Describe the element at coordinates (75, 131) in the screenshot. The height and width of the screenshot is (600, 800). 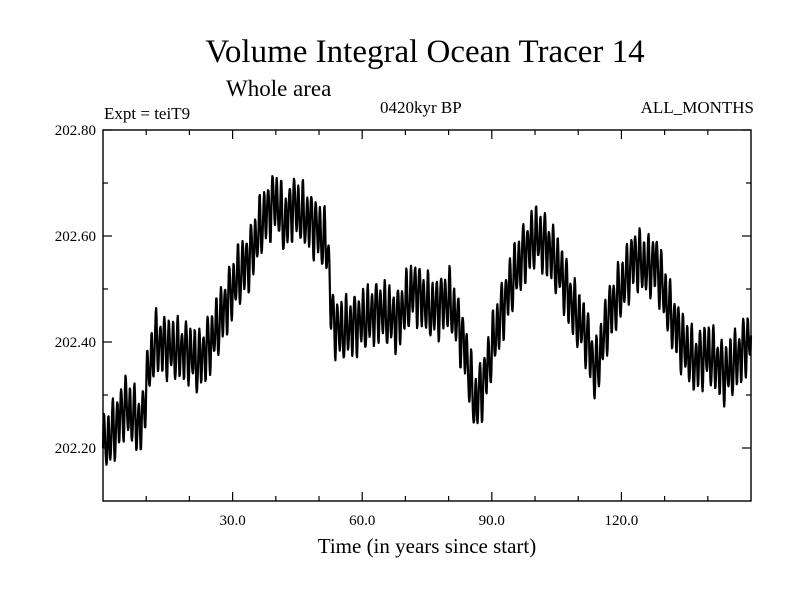
I see `y-tick-label: 202.80` at that location.